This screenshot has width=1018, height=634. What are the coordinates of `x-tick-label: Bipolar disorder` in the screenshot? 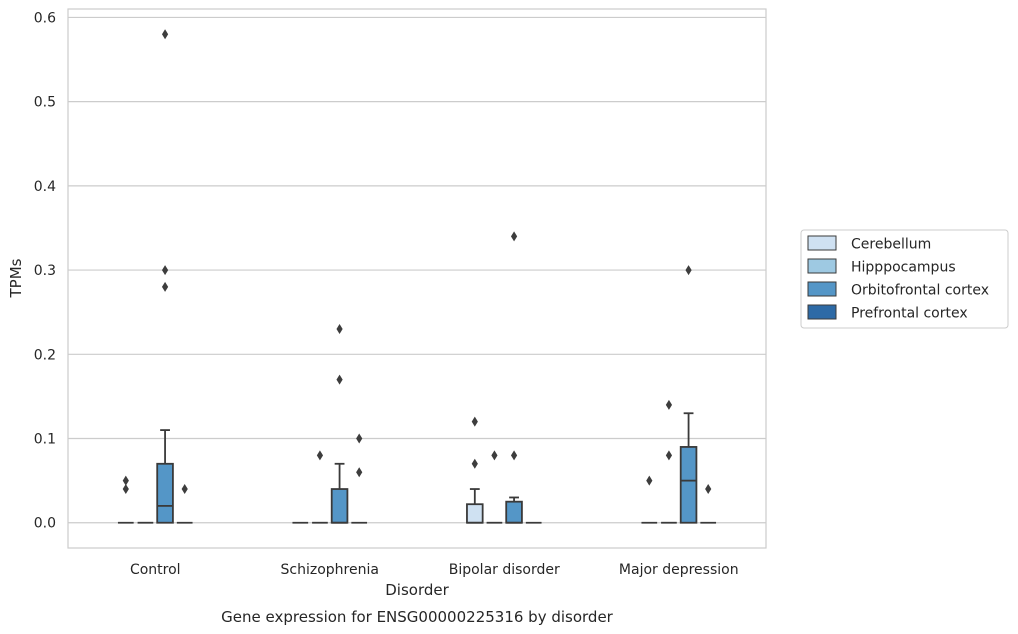 It's located at (504, 570).